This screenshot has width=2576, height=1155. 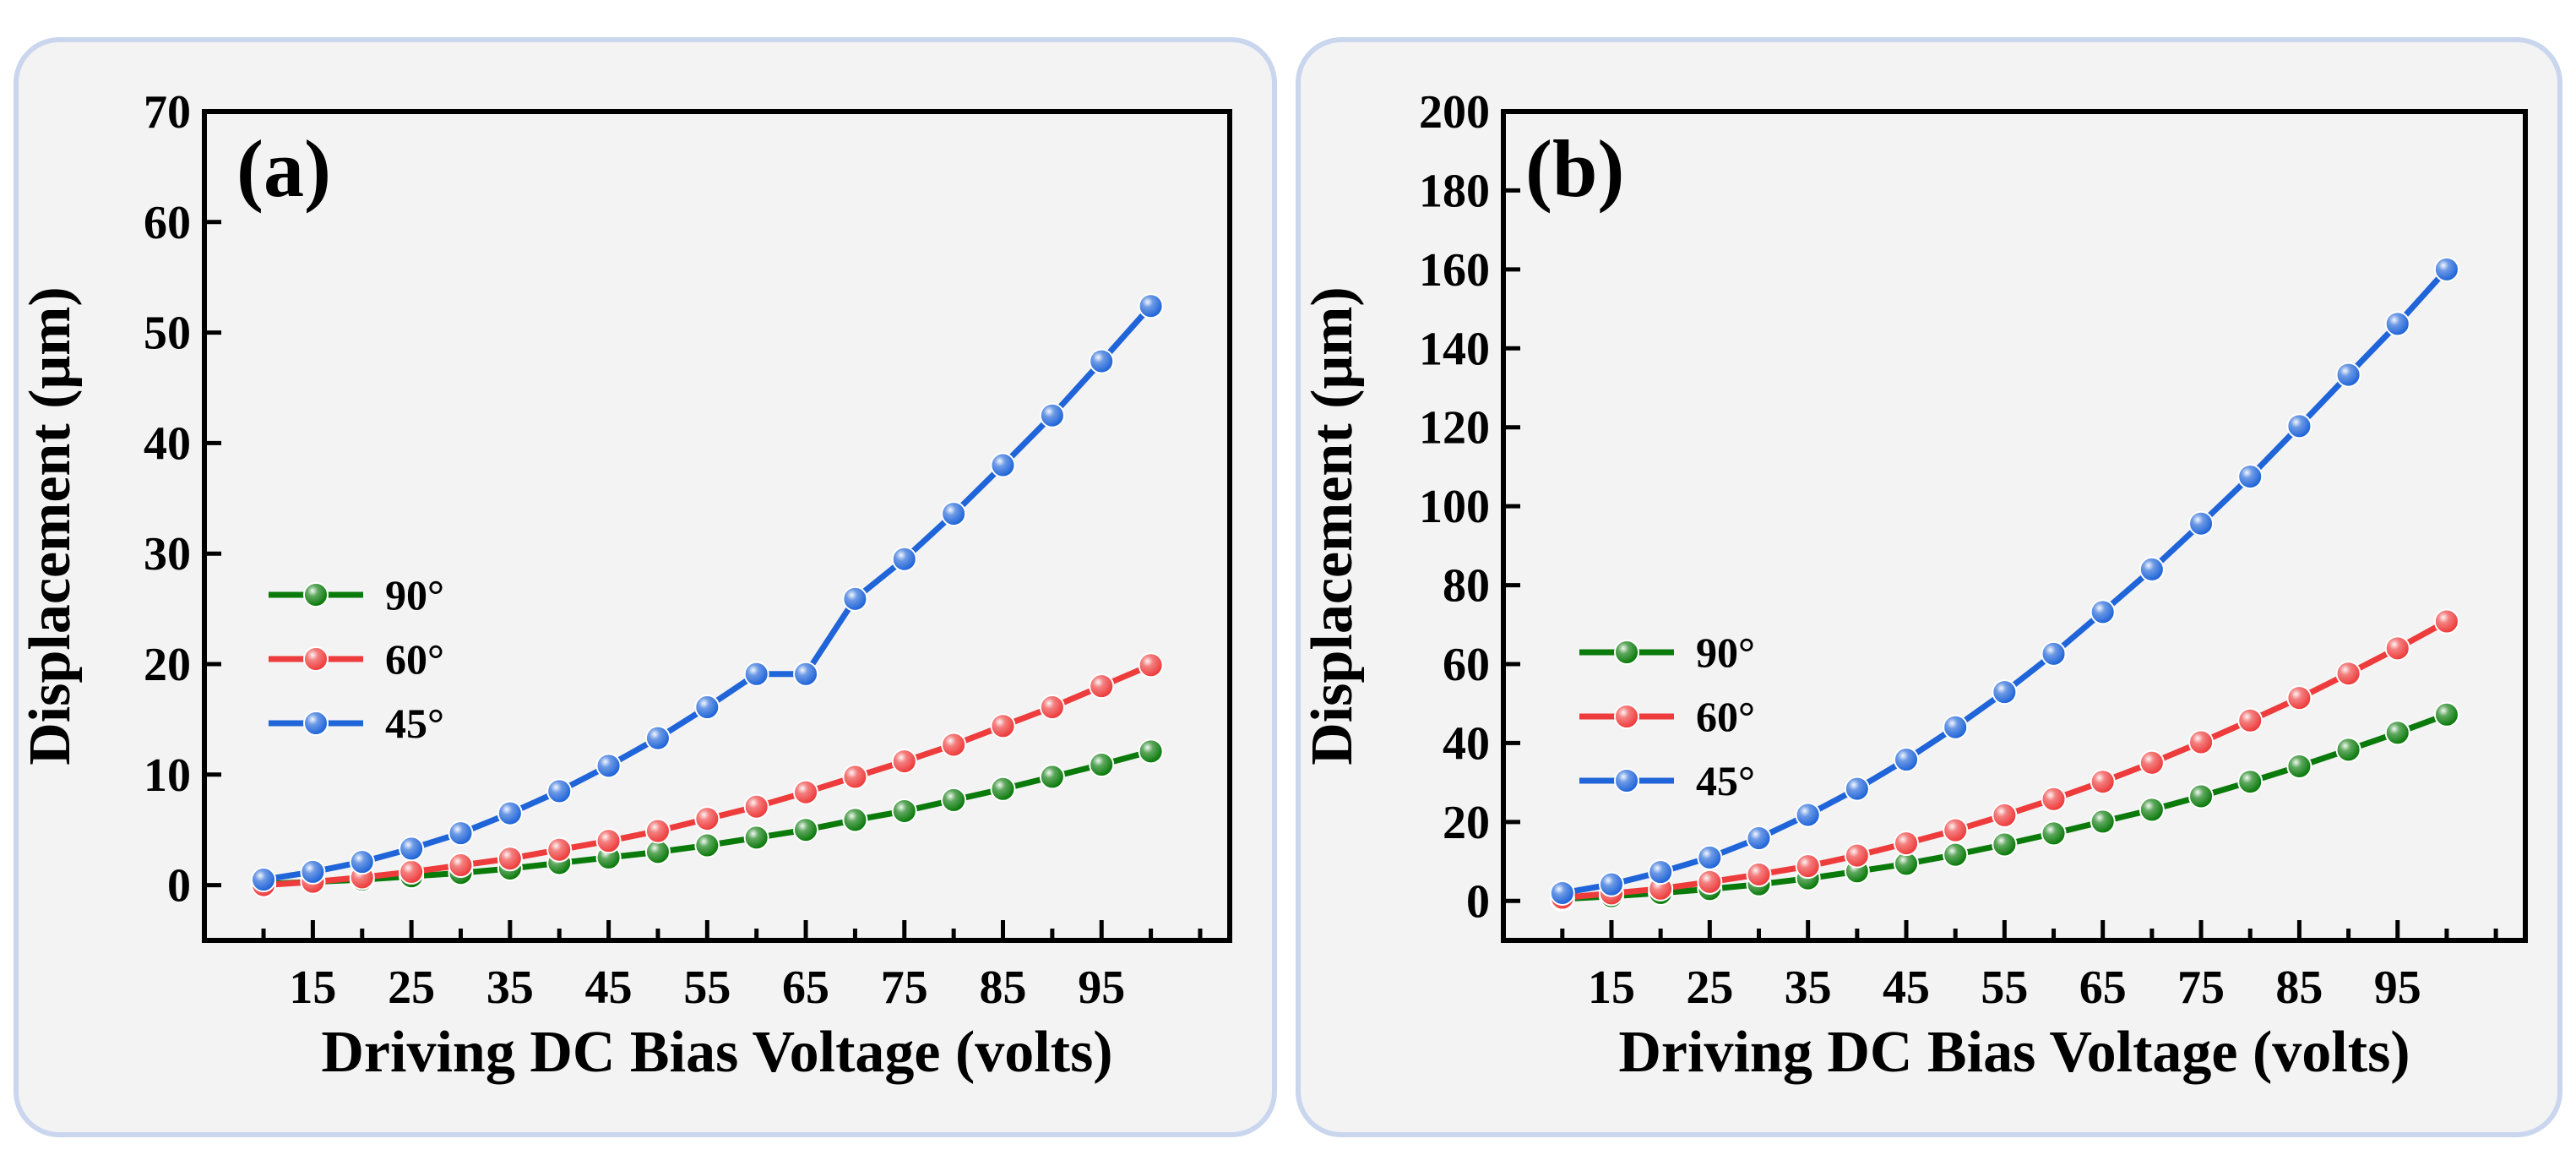 I want to click on panel-label: (b), so click(x=1574, y=168).